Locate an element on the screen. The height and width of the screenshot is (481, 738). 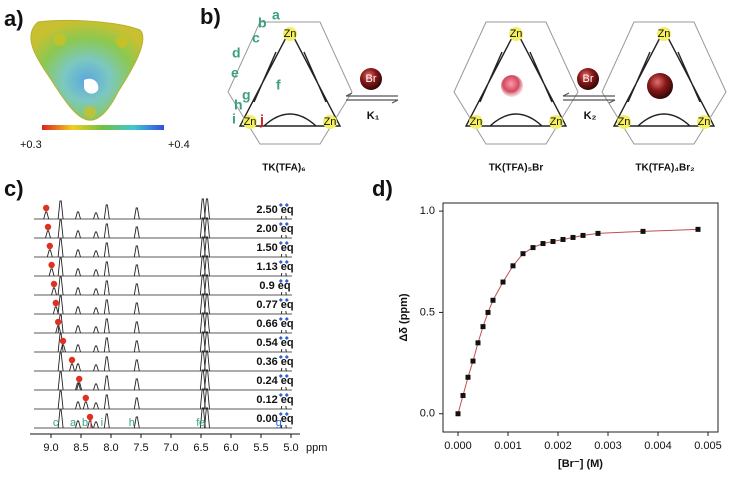
panel-label: c) is located at coordinates (14, 188).